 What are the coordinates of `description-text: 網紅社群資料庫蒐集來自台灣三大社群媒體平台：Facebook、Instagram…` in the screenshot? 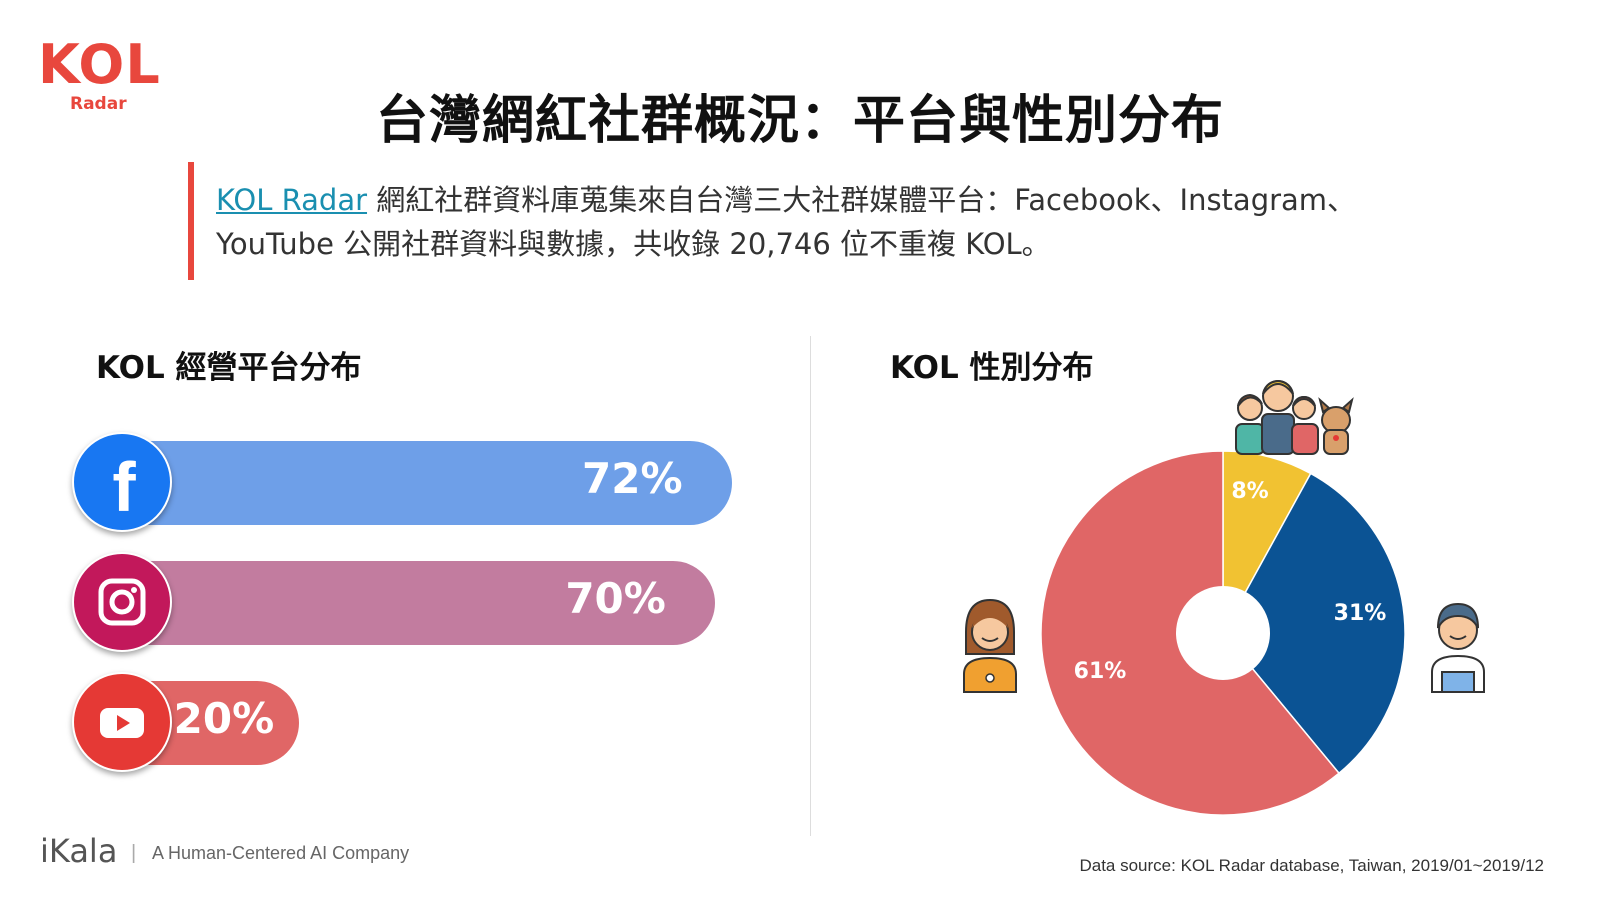 It's located at (786, 222).